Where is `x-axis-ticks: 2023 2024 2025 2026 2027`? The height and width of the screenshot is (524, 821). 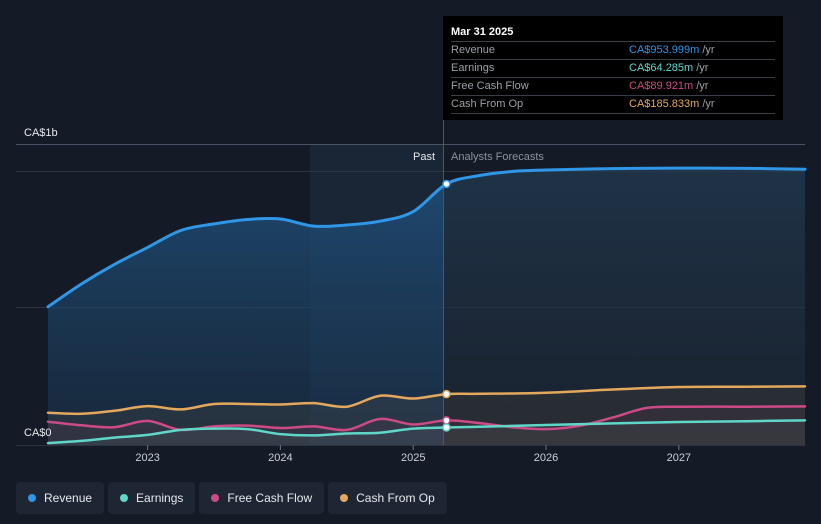 x-axis-ticks: 2023 2024 2025 2026 2027 is located at coordinates (413, 454).